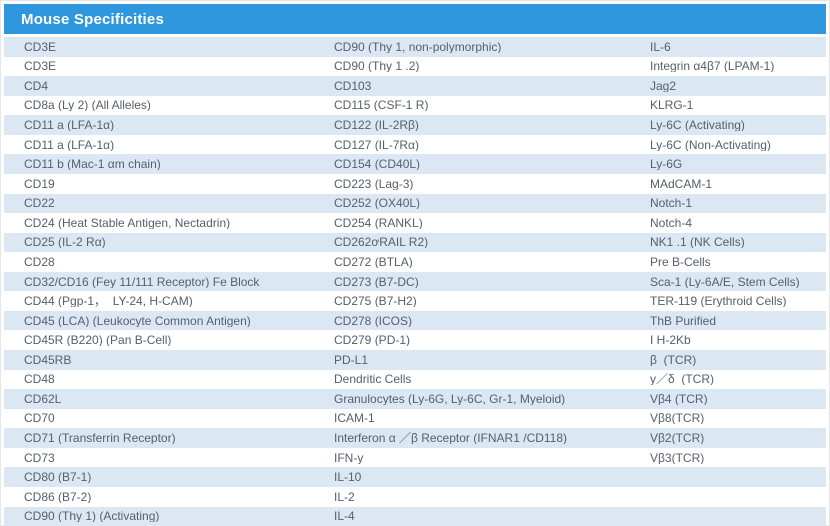 Image resolution: width=830 pixels, height=526 pixels. What do you see at coordinates (725, 281) in the screenshot?
I see `table-cell: Sca-1 (Ly-6A/E, Stem Cells)` at bounding box center [725, 281].